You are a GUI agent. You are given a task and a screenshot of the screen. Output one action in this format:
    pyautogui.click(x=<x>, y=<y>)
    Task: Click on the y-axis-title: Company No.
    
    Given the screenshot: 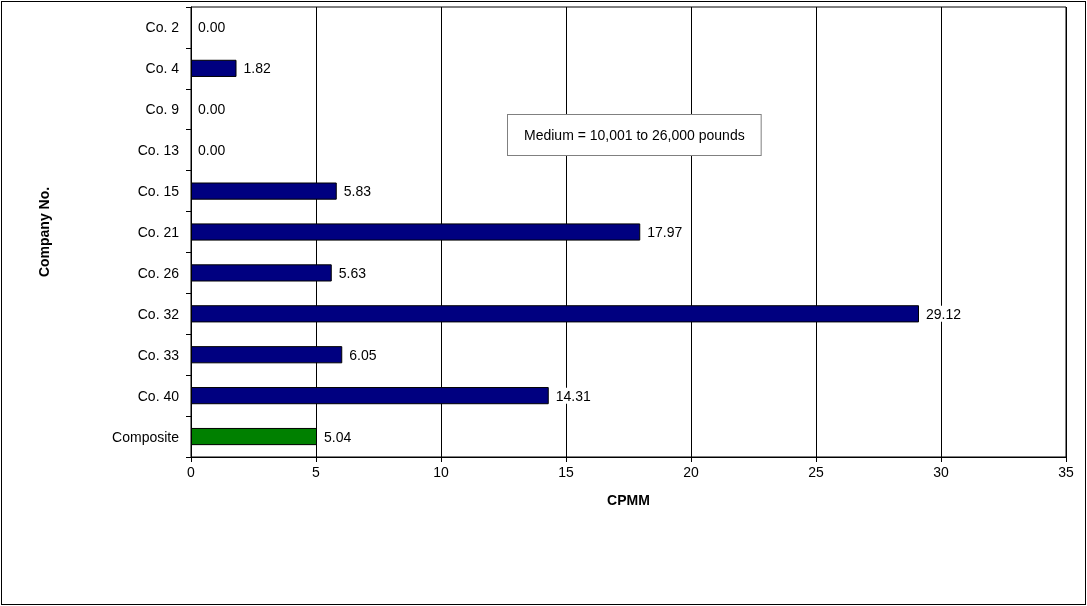 What is the action you would take?
    pyautogui.click(x=44, y=232)
    